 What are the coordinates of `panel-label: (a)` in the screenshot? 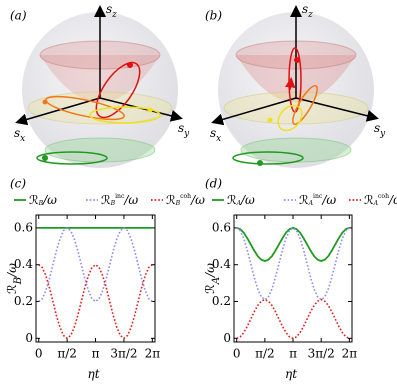 It's located at (18, 16).